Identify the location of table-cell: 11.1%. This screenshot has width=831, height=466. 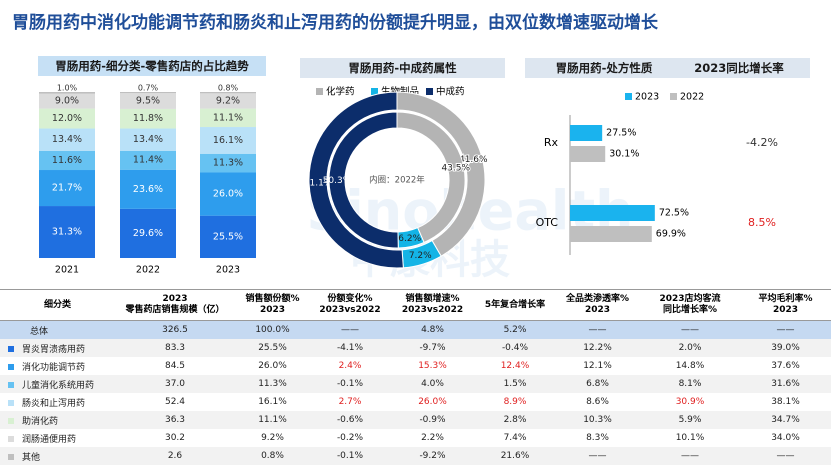
(272, 420).